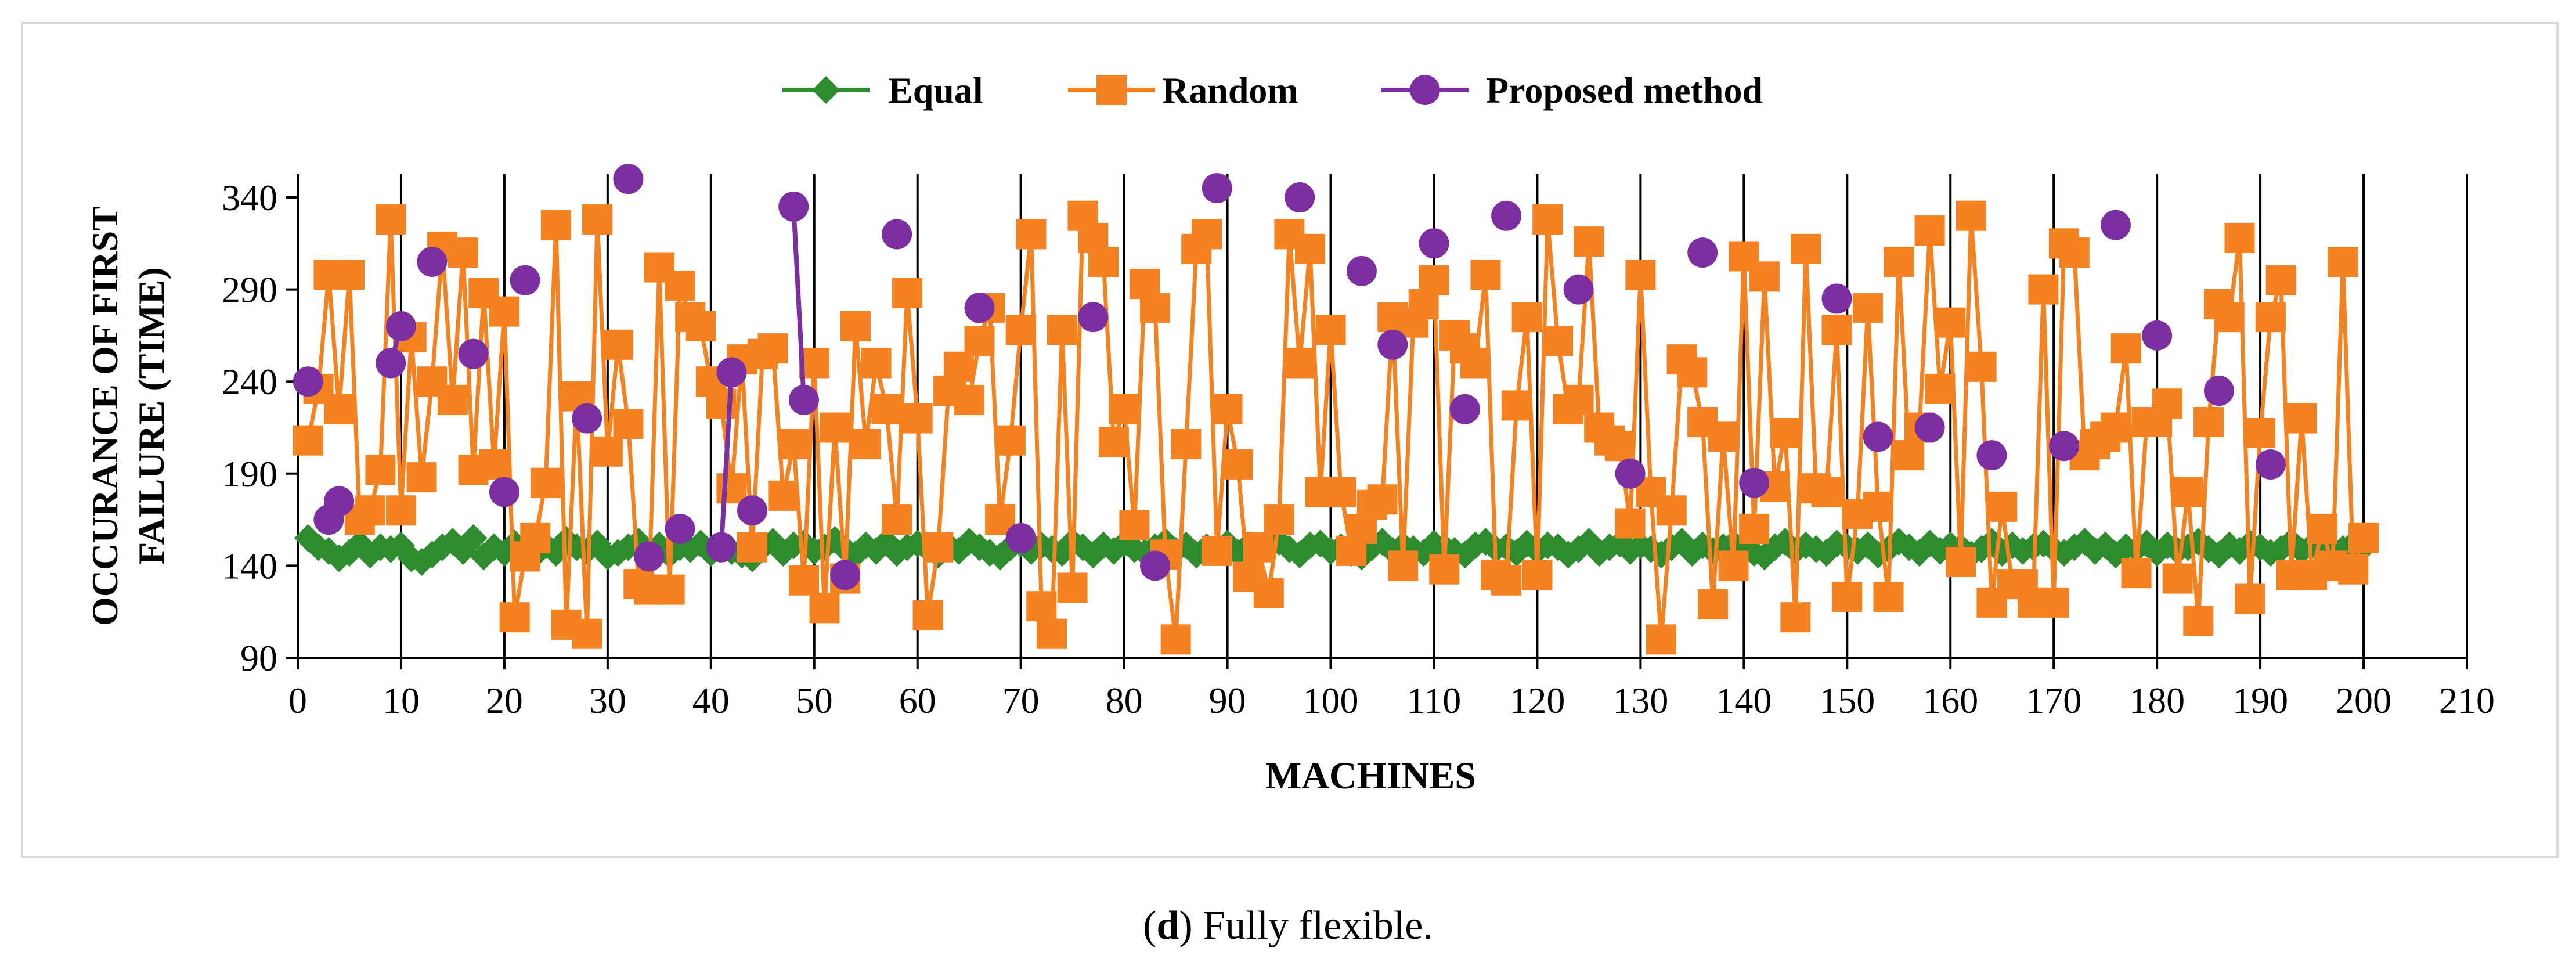 The image size is (2576, 973). I want to click on y-tick-label: 190, so click(250, 474).